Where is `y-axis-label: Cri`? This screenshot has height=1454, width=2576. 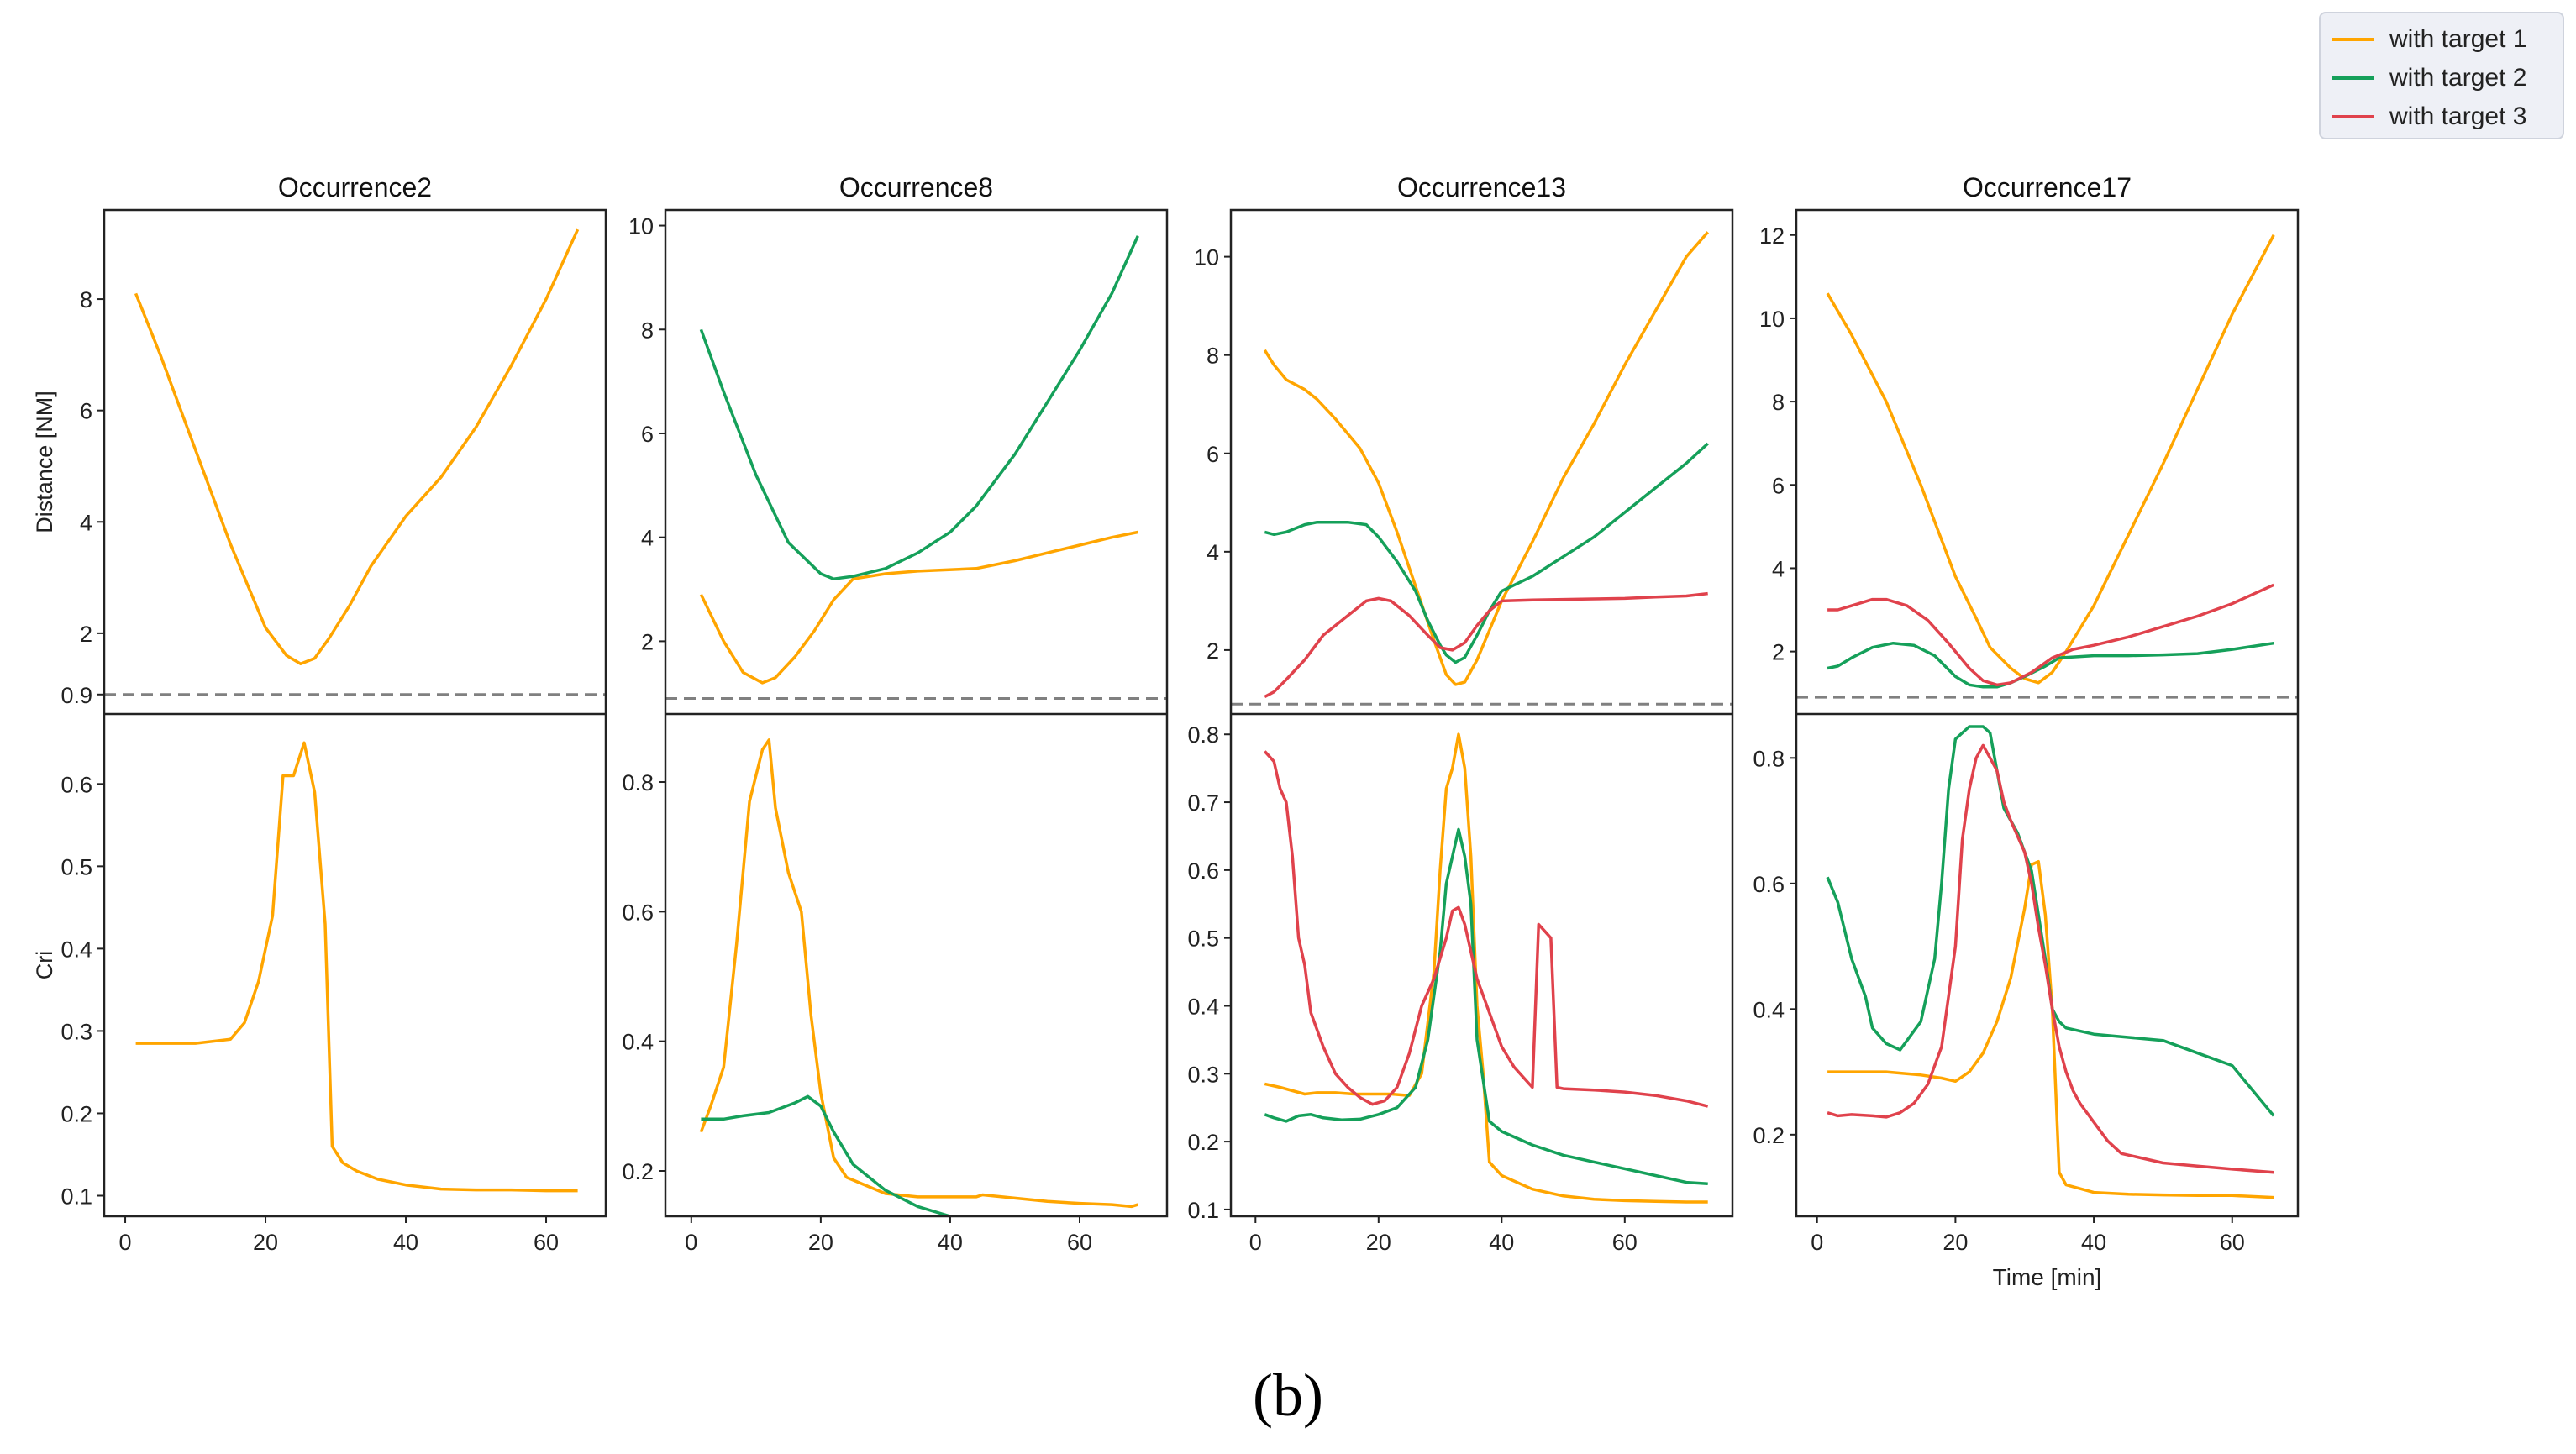 y-axis-label: Cri is located at coordinates (44, 965).